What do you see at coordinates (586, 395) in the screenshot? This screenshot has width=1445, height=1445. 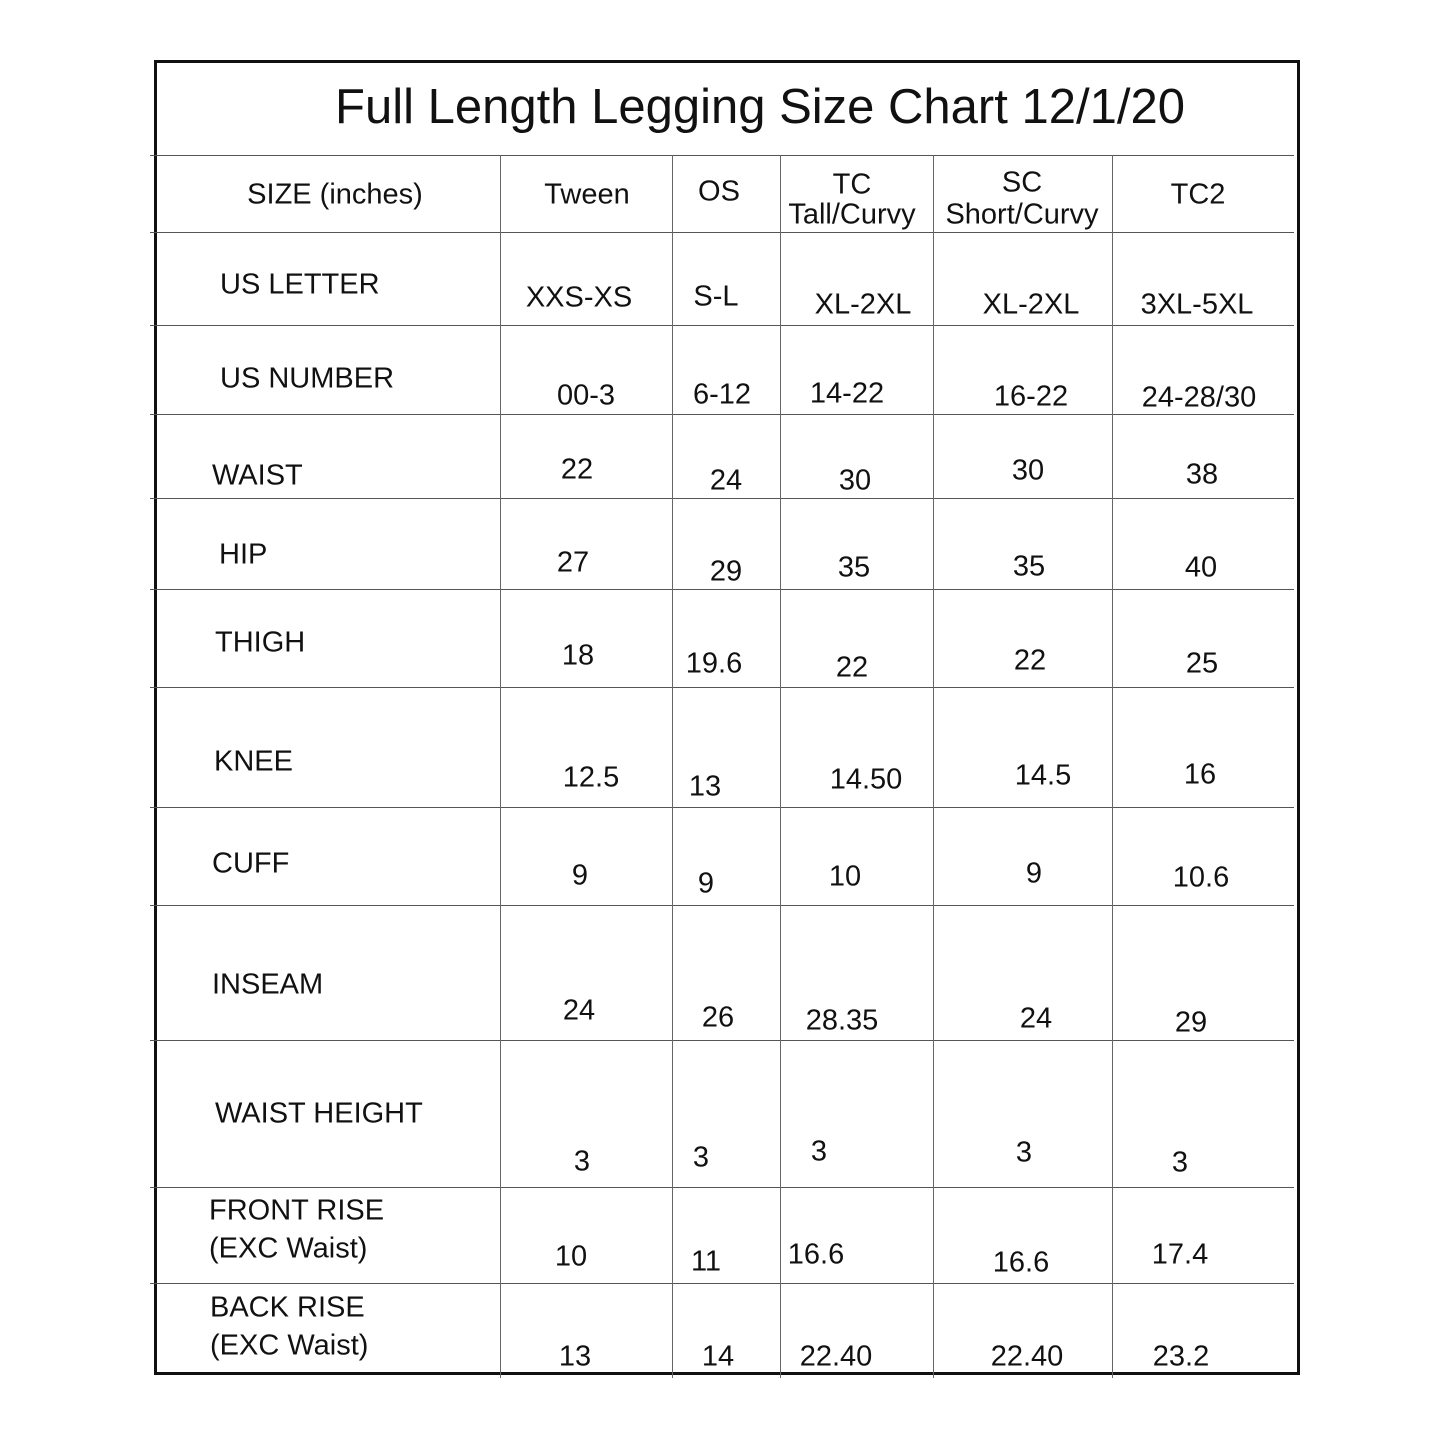 I see `table-cell-value: 00-3` at bounding box center [586, 395].